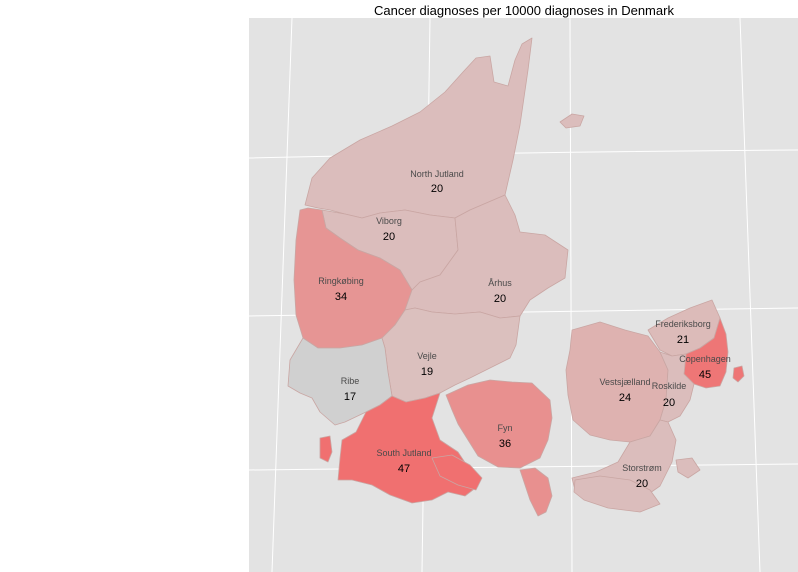 This screenshot has height=572, width=798. Describe the element at coordinates (427, 356) in the screenshot. I see `label-name-vejle: Vejle` at that location.